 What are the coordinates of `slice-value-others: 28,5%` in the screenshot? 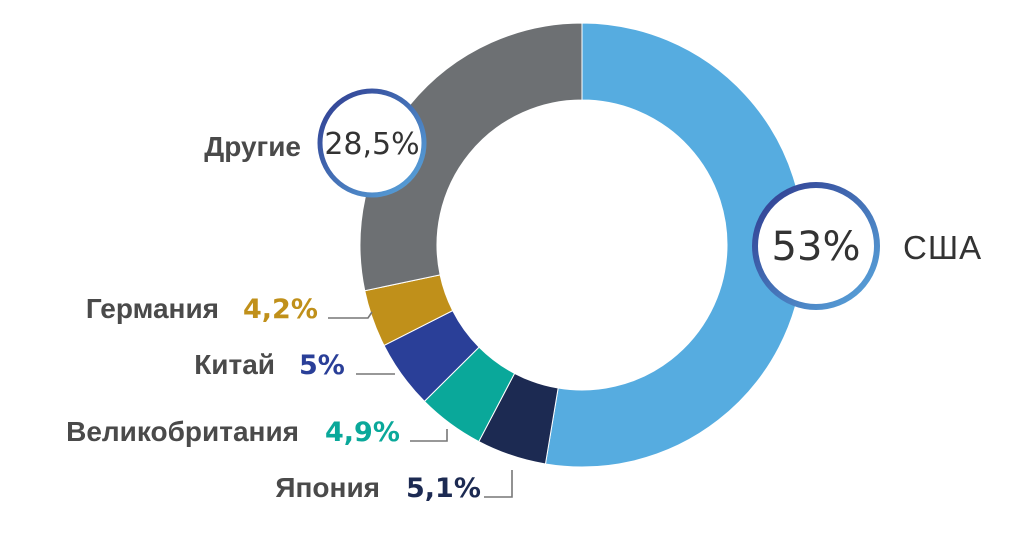 It's located at (371, 144).